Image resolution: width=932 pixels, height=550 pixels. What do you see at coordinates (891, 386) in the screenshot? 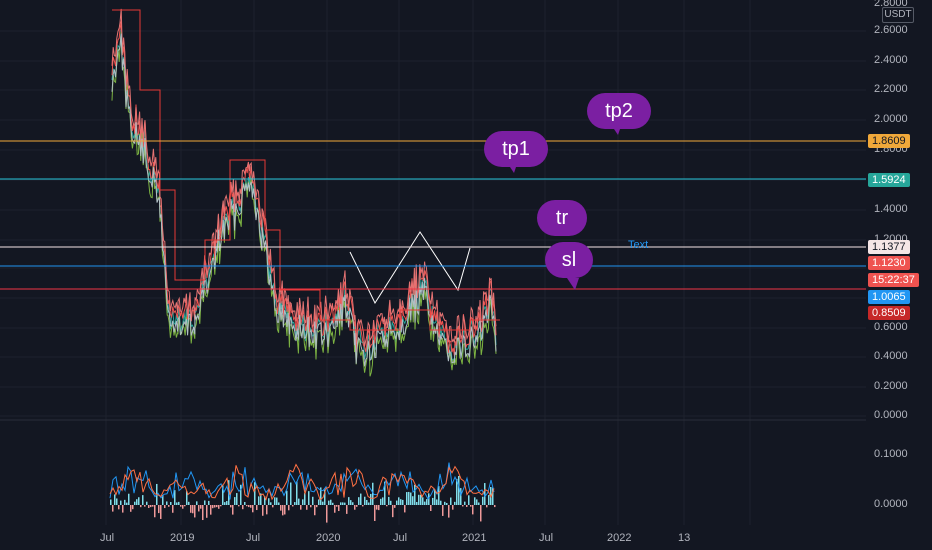
I see `price-tick: 0.2000` at bounding box center [891, 386].